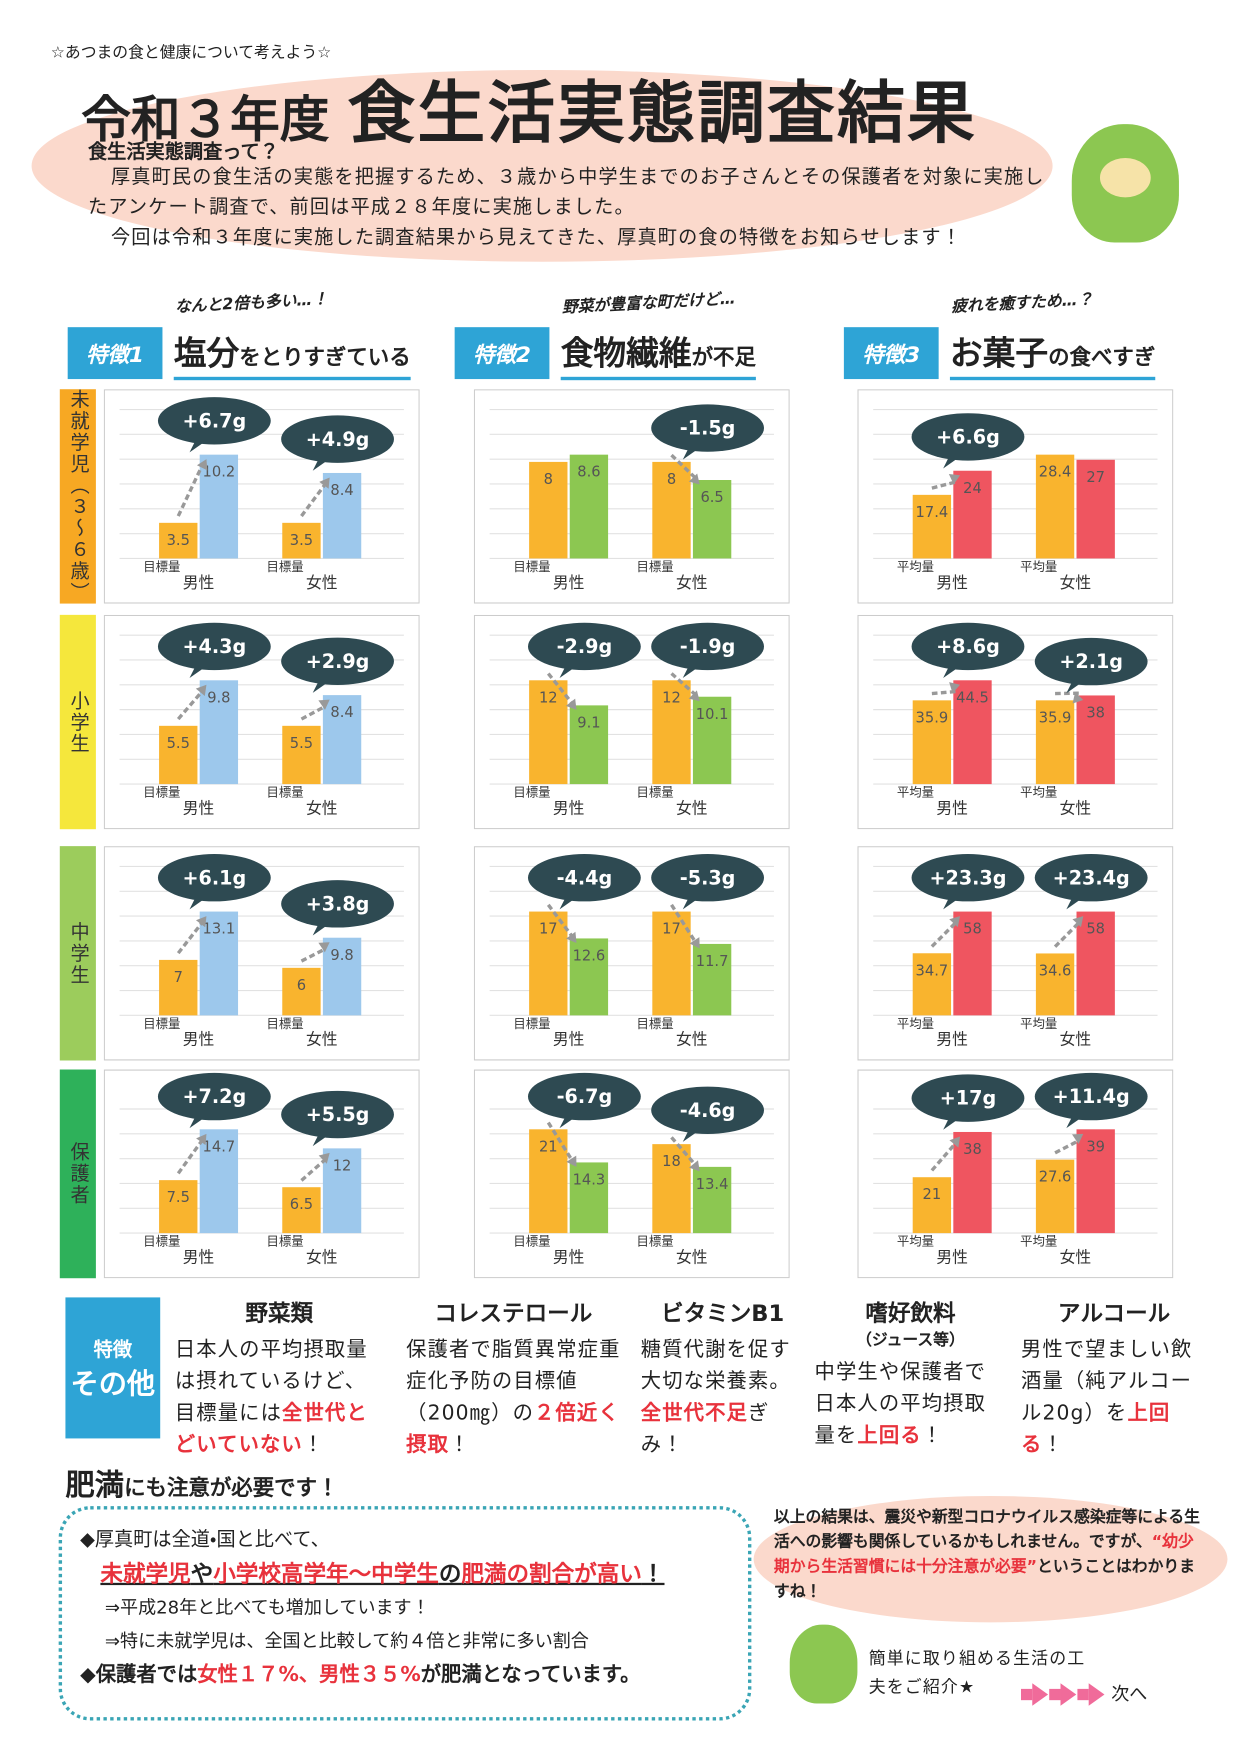 This screenshot has height=1755, width=1241. What do you see at coordinates (658, 354) in the screenshot?
I see `feature-heading: 食物繊維が不足` at bounding box center [658, 354].